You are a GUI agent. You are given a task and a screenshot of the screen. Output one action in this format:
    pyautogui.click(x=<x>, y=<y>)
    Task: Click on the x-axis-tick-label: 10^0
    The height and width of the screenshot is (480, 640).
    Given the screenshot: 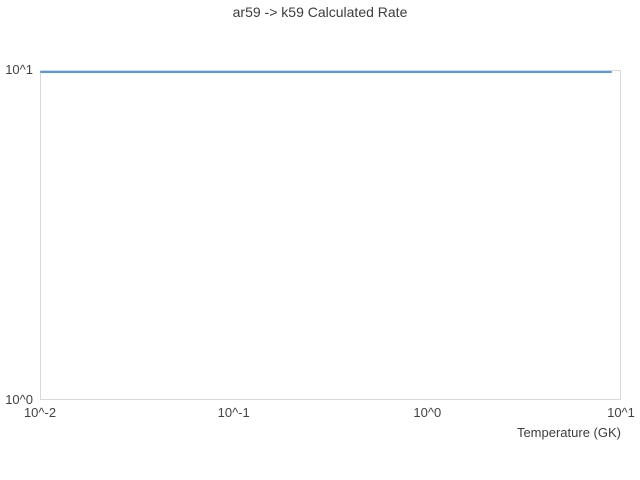 What is the action you would take?
    pyautogui.click(x=427, y=412)
    